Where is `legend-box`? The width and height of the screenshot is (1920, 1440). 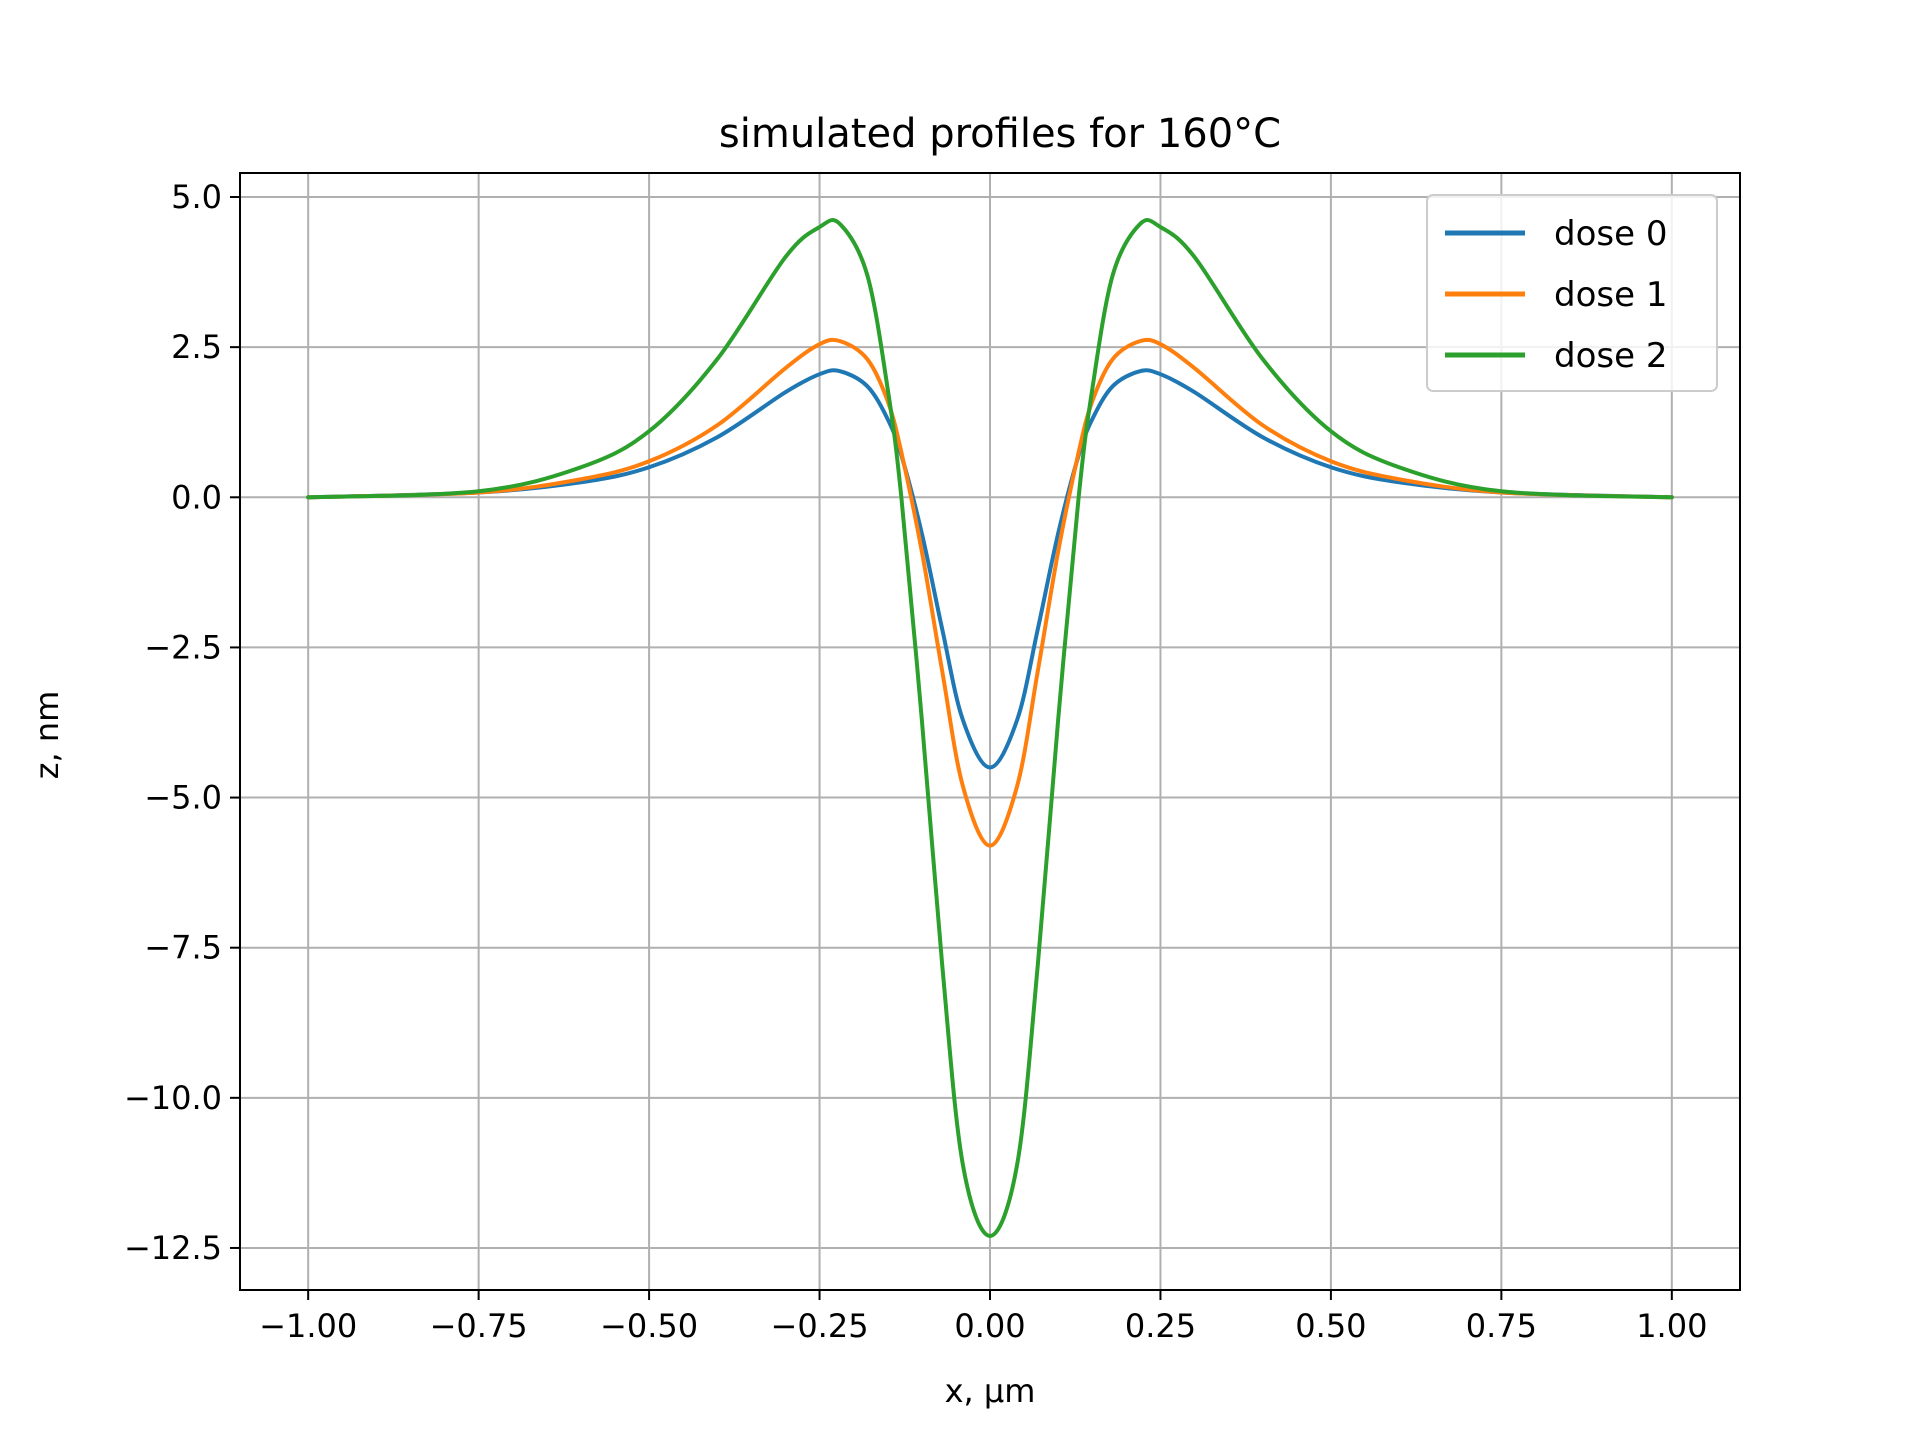
legend-box is located at coordinates (1572, 293).